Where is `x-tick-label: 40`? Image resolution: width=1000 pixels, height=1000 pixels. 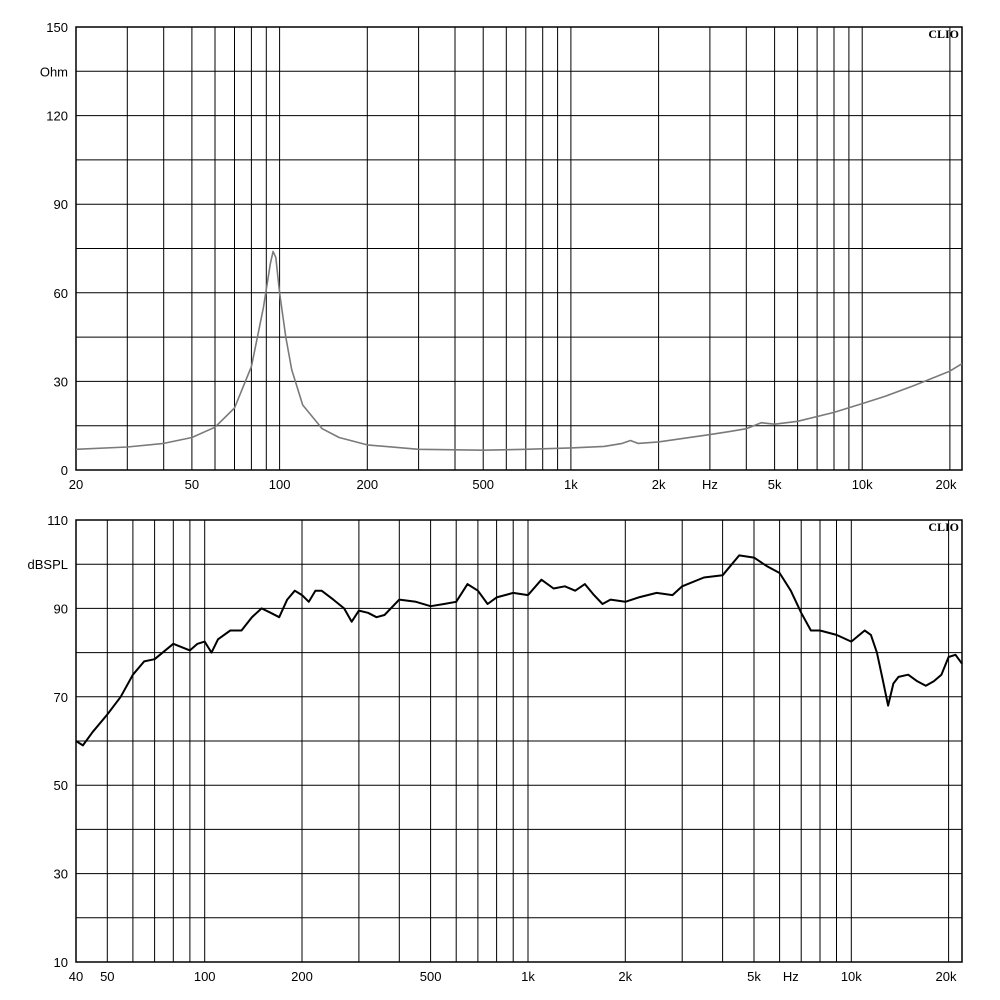 x-tick-label: 40 is located at coordinates (76, 976).